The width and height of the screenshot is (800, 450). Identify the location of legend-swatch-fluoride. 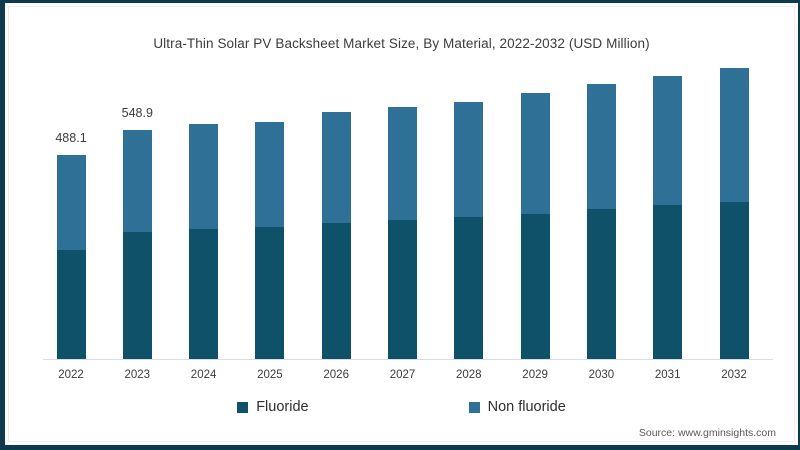
(243, 407).